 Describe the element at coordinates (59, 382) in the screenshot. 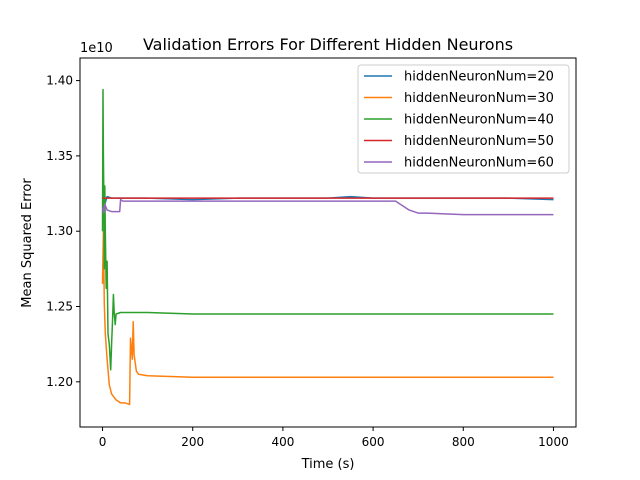

I see `y-tick-label: 1.20` at that location.